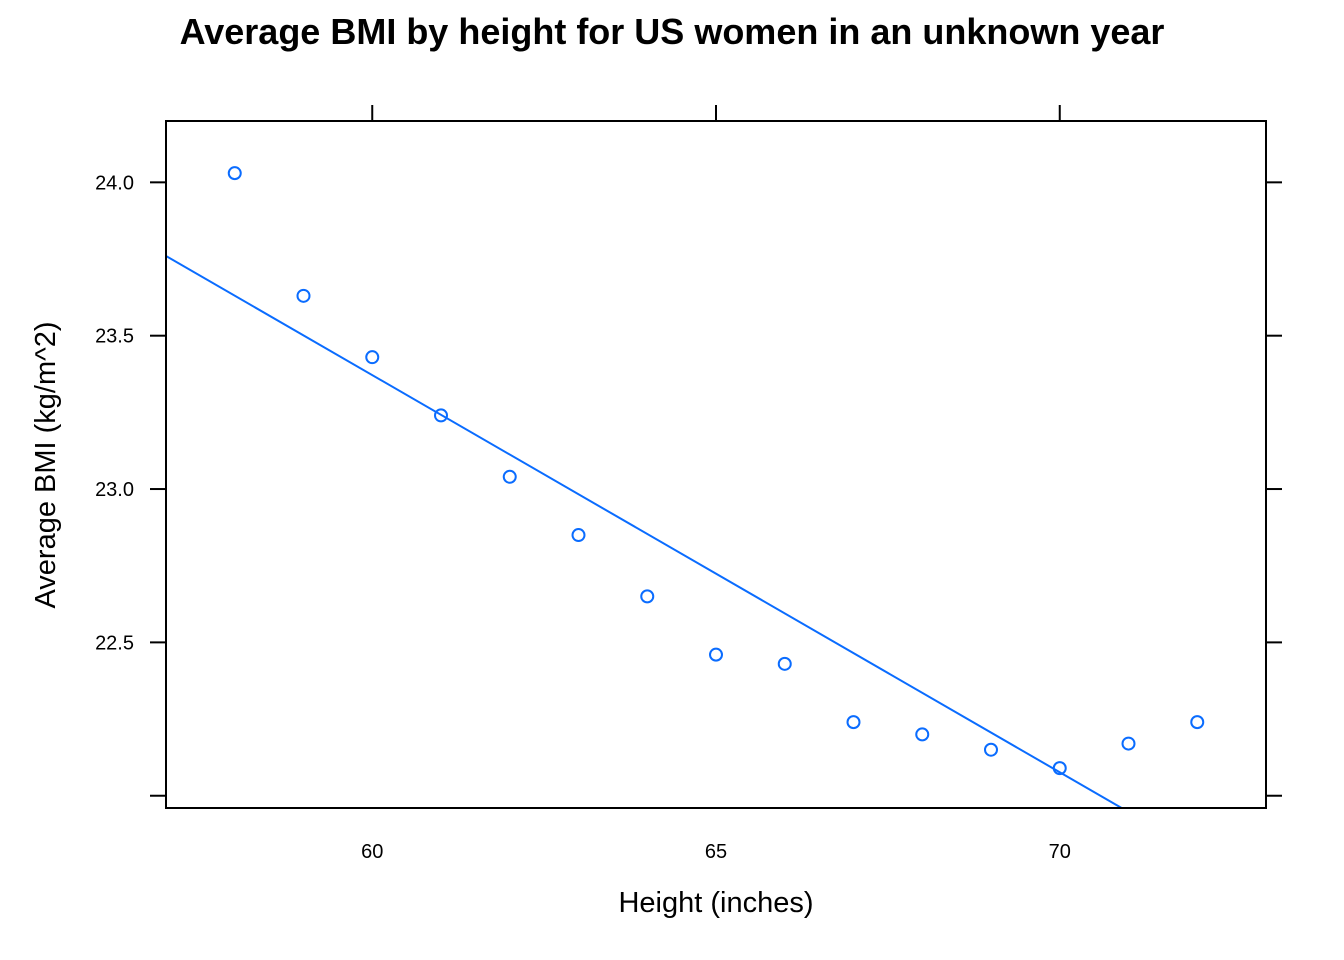 This screenshot has width=1344, height=960. Describe the element at coordinates (716, 852) in the screenshot. I see `x-tick-label: 65` at that location.